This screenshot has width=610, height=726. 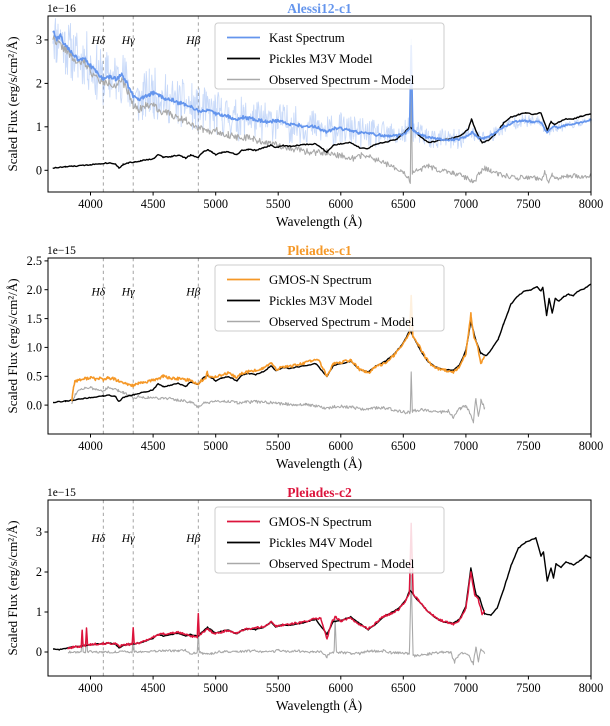 I want to click on series-kast-spectrum, so click(x=322, y=86).